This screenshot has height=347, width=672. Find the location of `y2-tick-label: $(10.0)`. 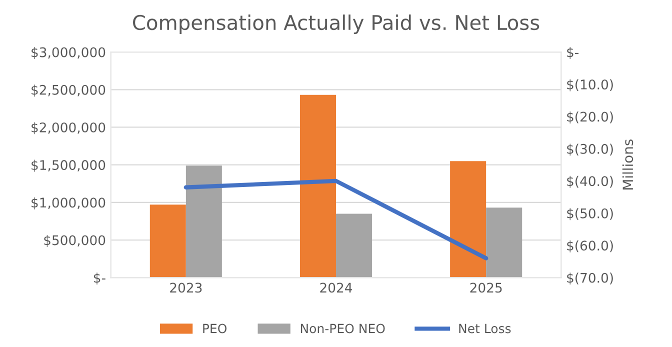

y2-tick-label: $(10.0) is located at coordinates (590, 85).